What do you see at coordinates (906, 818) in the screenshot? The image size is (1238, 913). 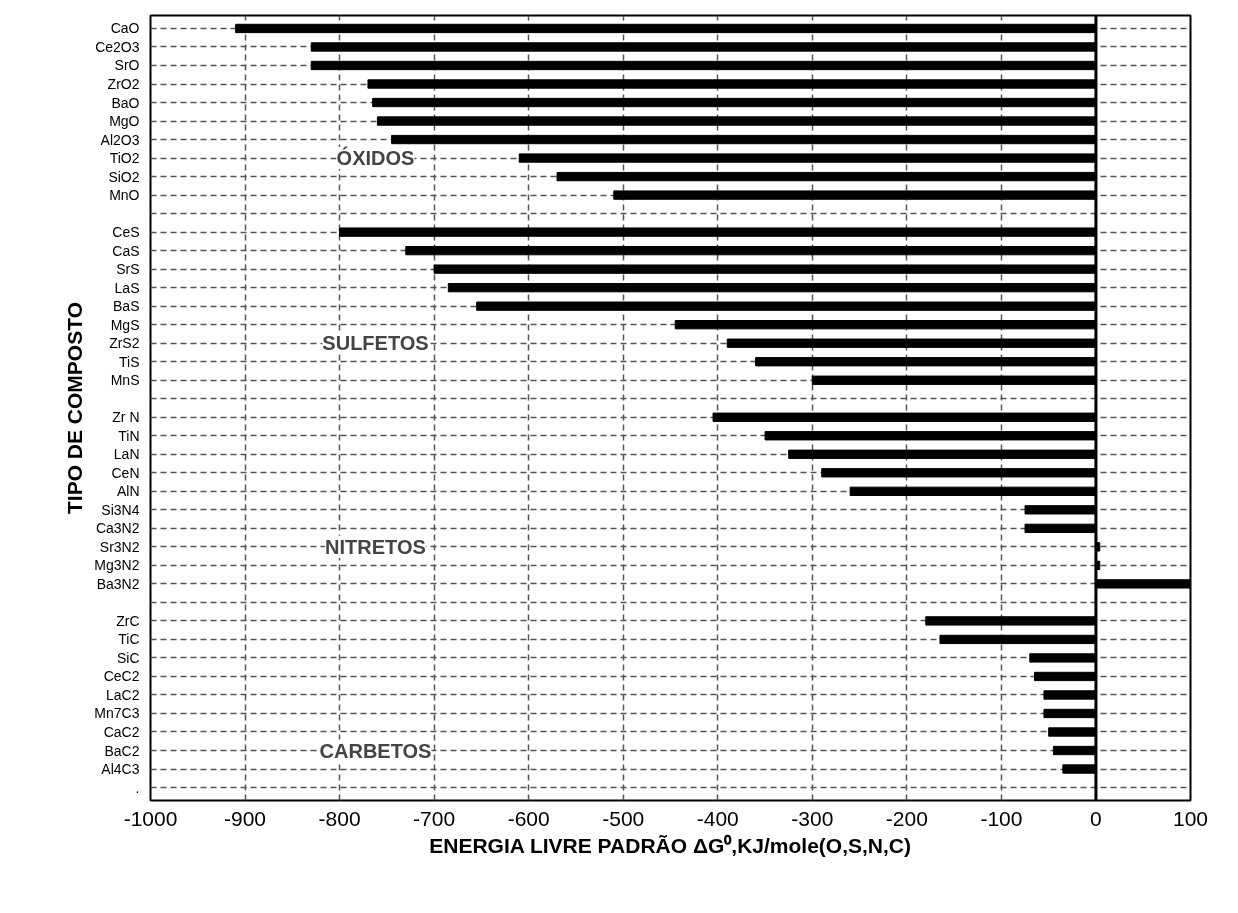 I see `x-tick-label: -200` at bounding box center [906, 818].